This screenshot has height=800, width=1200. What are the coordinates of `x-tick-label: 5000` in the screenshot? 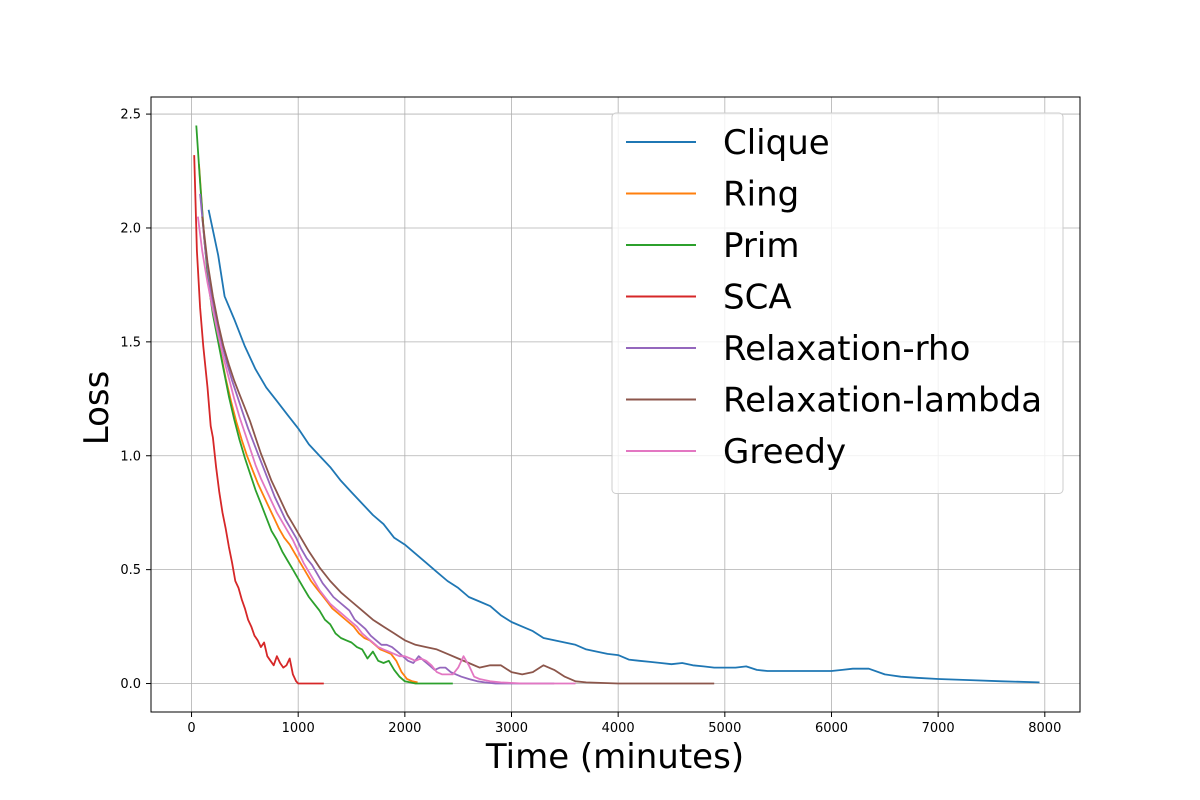 It's located at (724, 728).